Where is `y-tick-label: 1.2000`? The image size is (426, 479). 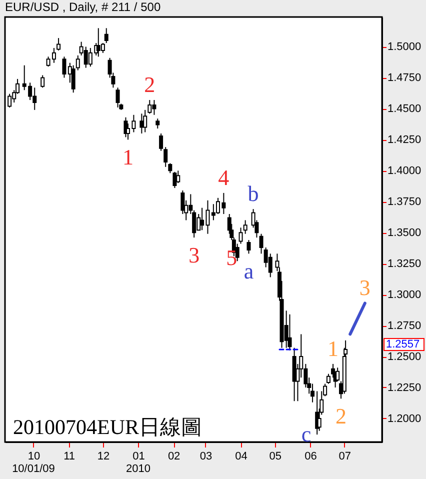
y-tick-label: 1.2000 is located at coordinates (405, 418).